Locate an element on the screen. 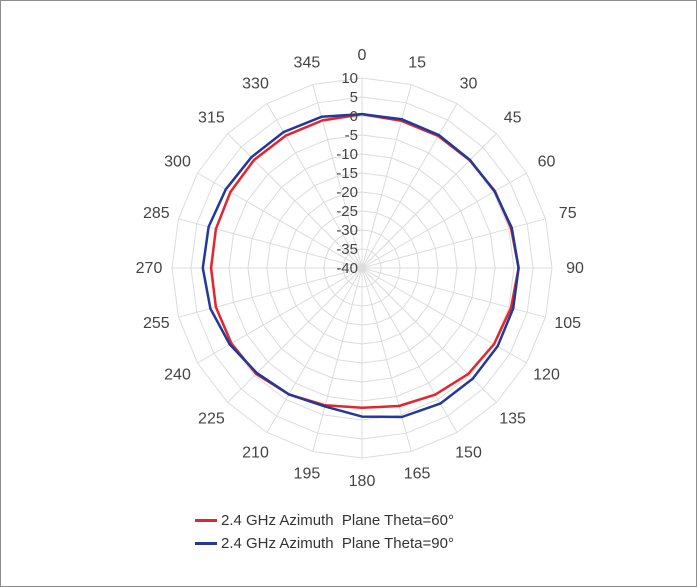 Image resolution: width=697 pixels, height=587 pixels. angle-tick-label: 15 is located at coordinates (417, 62).